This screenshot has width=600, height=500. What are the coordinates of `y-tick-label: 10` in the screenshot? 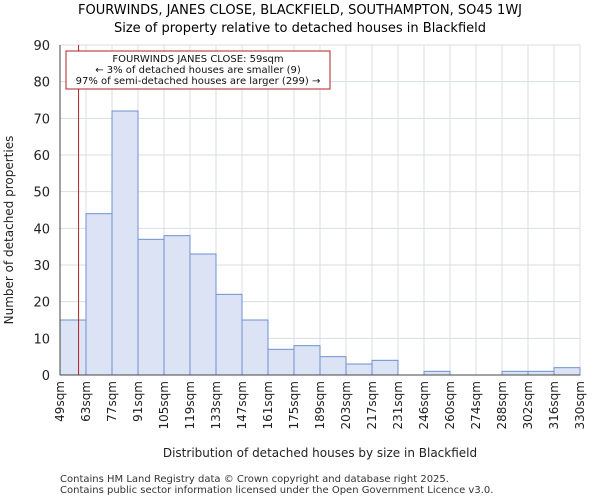 It's located at (41, 339).